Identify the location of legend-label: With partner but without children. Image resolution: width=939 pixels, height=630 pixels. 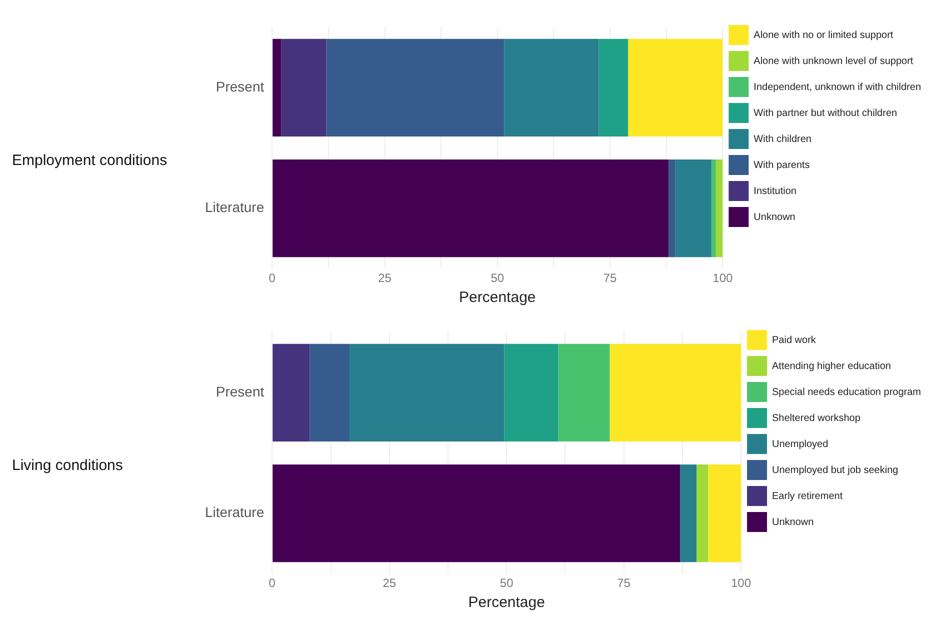
(826, 112).